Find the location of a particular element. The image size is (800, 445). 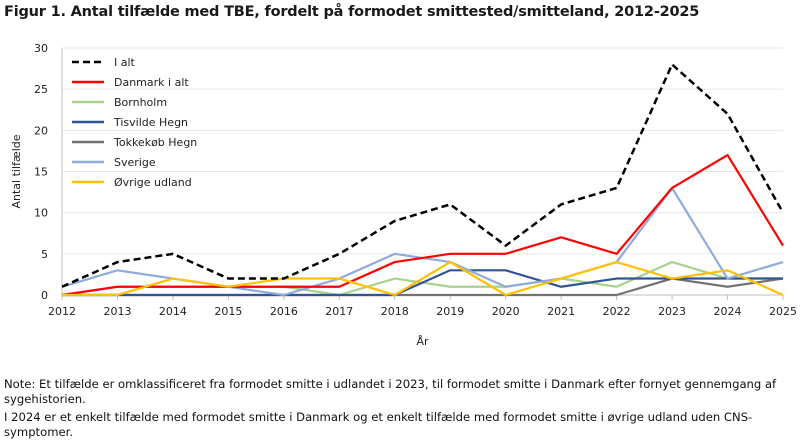

legend-label: Tisvilde Hegn is located at coordinates (150, 122).